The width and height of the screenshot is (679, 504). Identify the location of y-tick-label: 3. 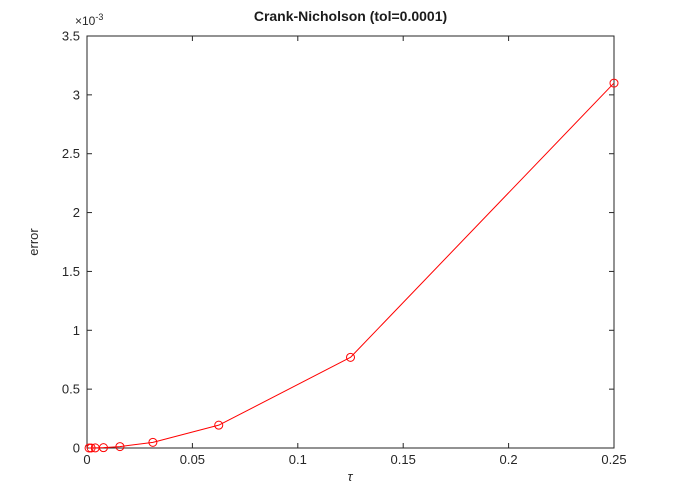
(76, 94).